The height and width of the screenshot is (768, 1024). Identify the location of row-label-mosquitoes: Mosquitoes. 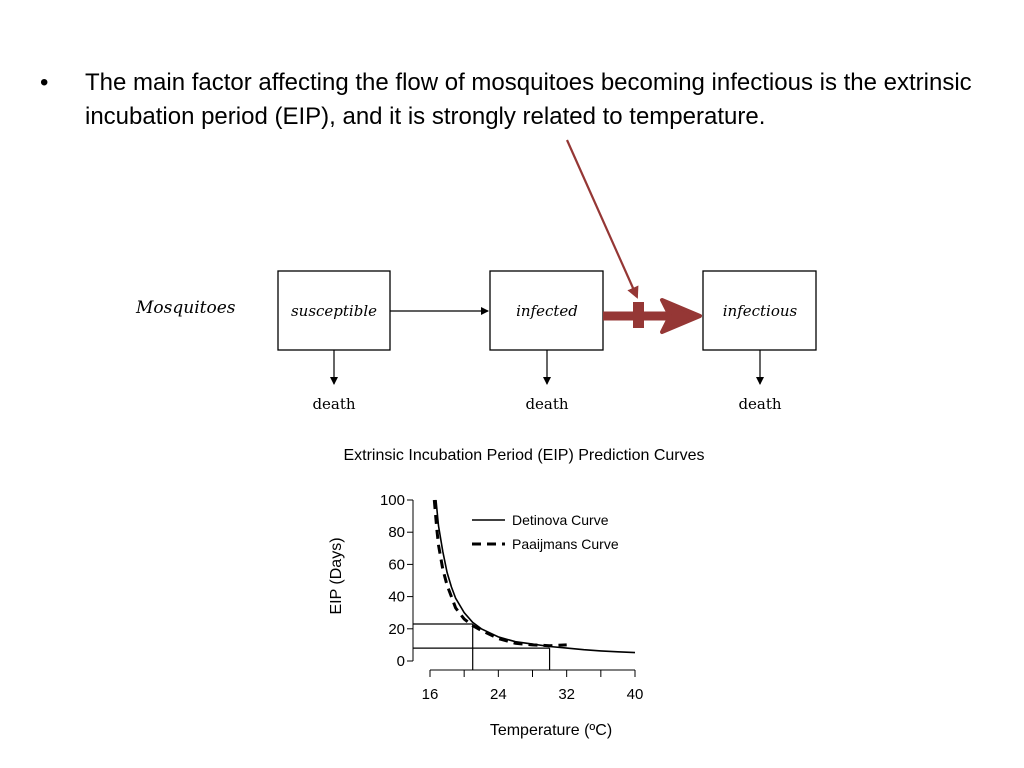
(185, 308).